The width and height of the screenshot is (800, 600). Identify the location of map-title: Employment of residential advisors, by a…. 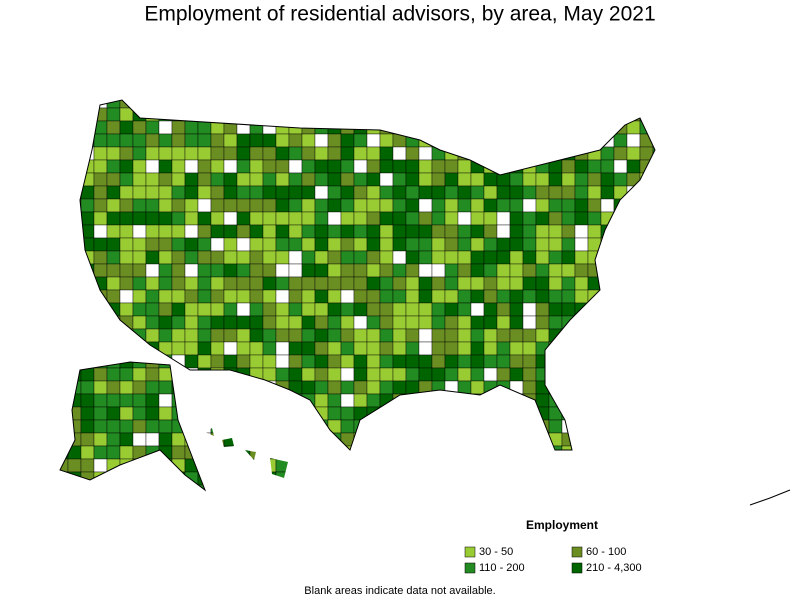
(399, 14).